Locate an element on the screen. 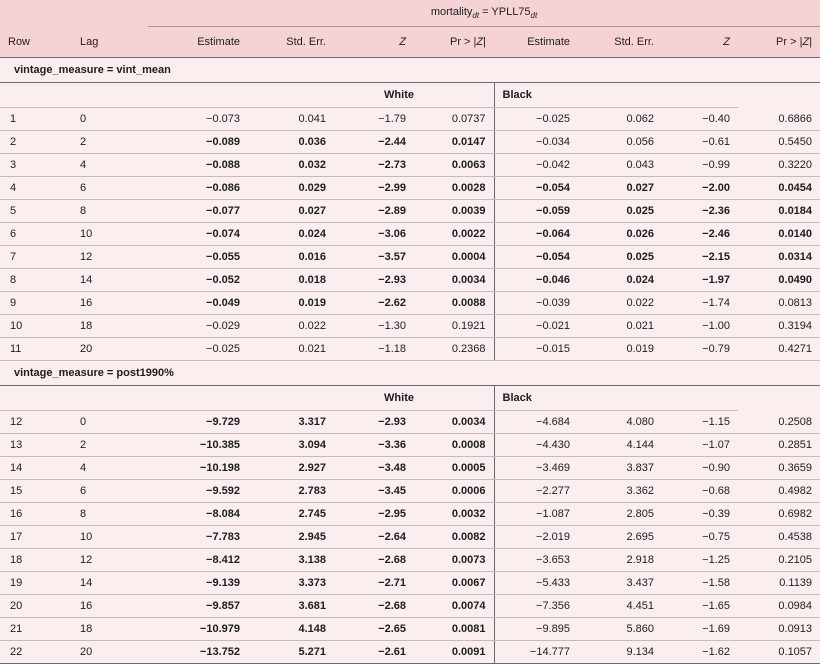 This screenshot has width=820, height=664. group-label-row: White Black is located at coordinates (410, 398).